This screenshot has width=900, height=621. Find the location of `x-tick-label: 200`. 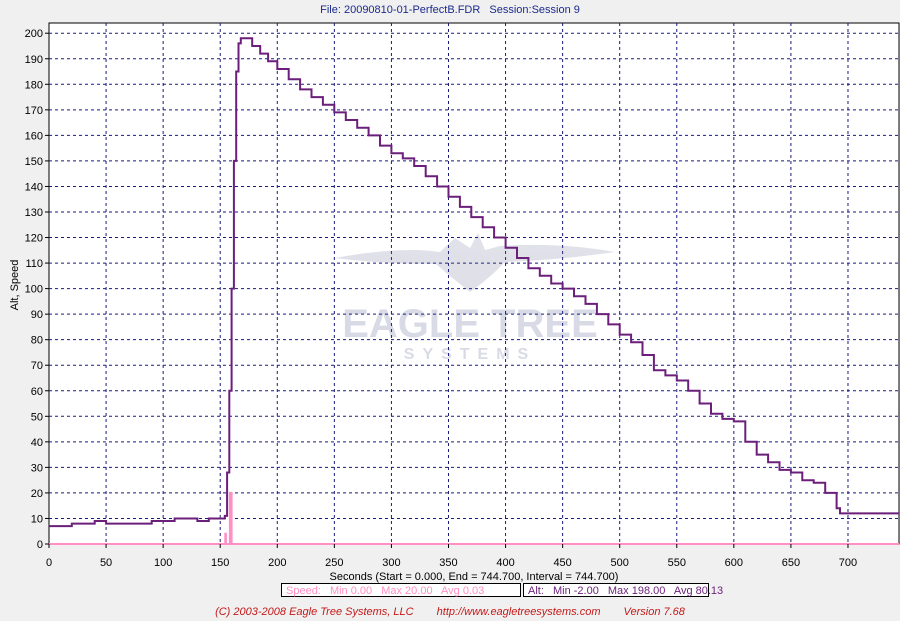

x-tick-label: 200 is located at coordinates (277, 563).